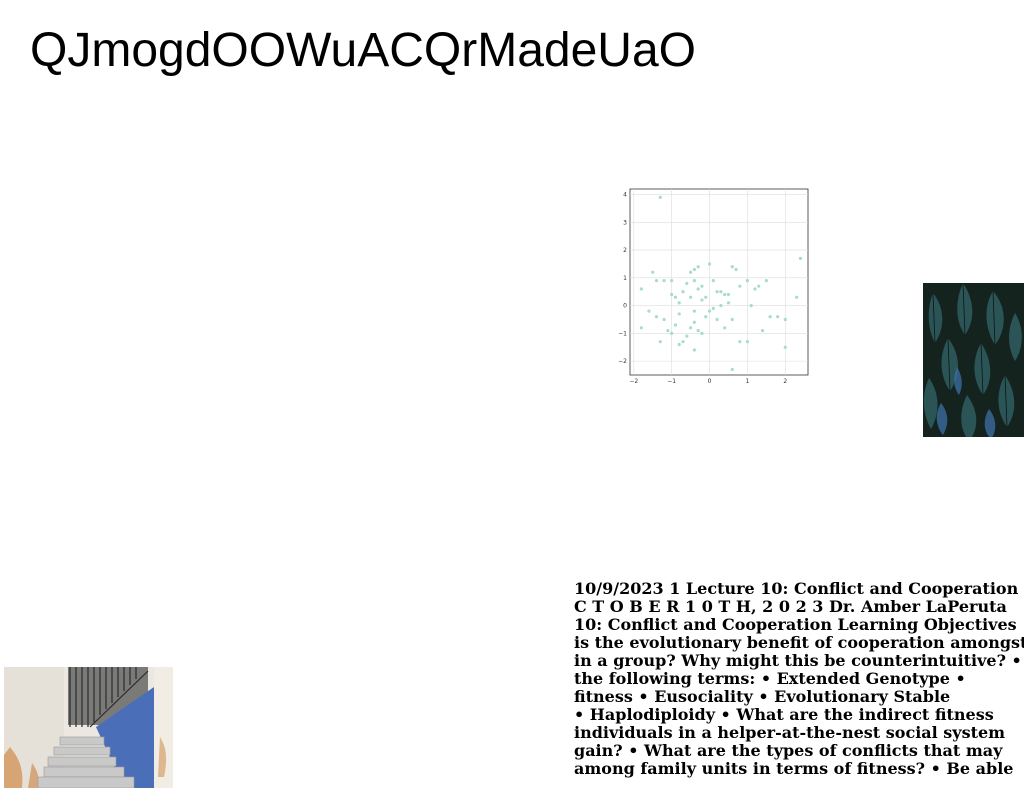  I want to click on x-tick-label: 2, so click(785, 381).